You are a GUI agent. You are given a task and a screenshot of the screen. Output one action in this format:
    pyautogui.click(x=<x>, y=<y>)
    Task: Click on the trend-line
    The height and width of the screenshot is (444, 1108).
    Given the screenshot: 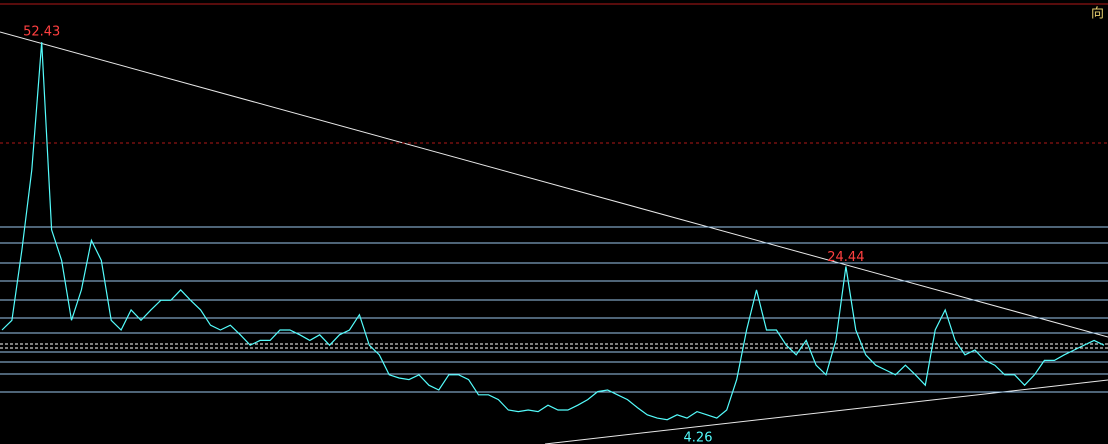 What is the action you would take?
    pyautogui.click(x=826, y=411)
    